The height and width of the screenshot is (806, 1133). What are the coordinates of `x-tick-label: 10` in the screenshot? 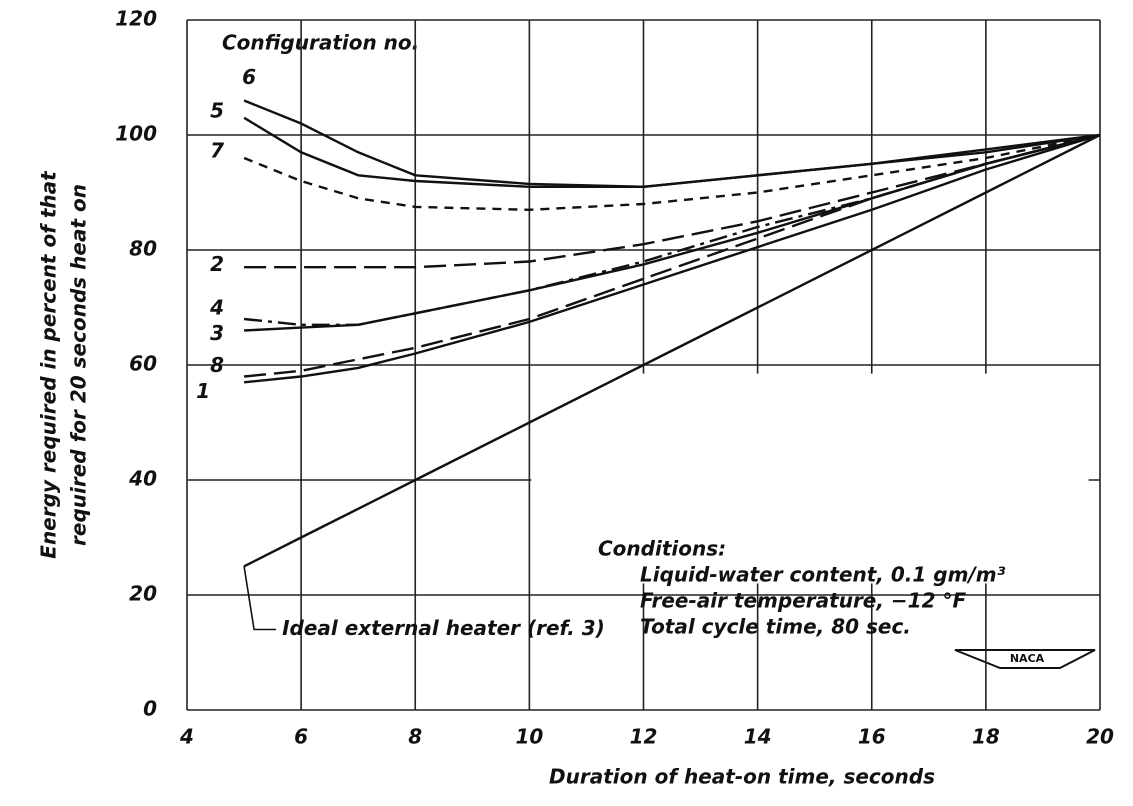 It's located at (529, 737).